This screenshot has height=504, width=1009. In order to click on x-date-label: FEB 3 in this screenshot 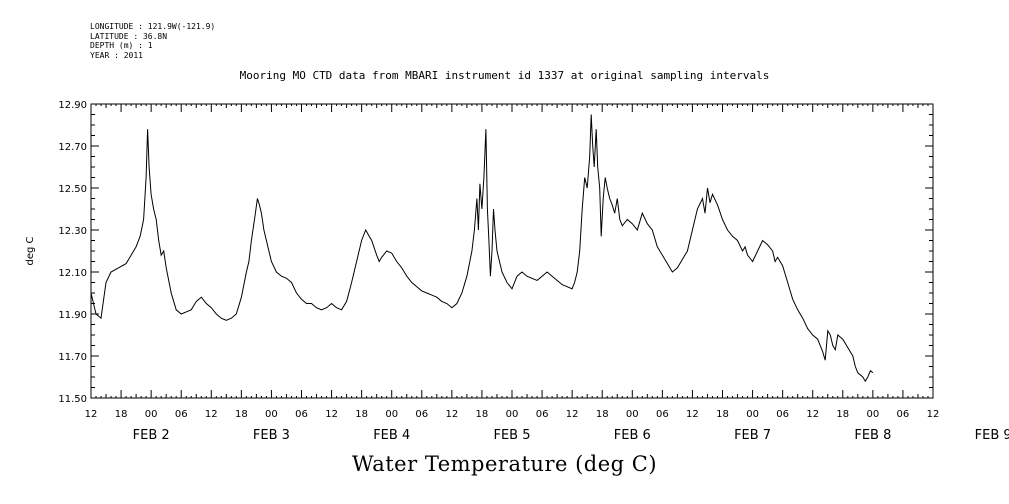, I will do `click(271, 435)`.